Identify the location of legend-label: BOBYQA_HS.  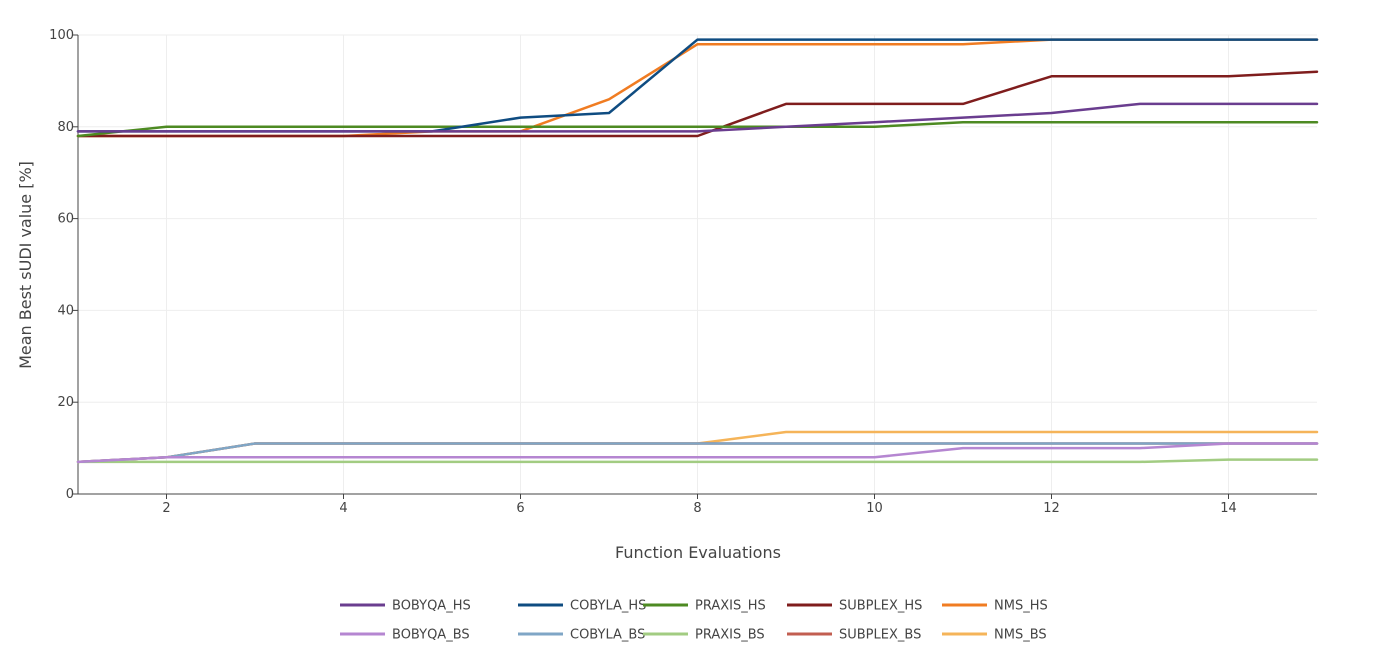
(431, 606).